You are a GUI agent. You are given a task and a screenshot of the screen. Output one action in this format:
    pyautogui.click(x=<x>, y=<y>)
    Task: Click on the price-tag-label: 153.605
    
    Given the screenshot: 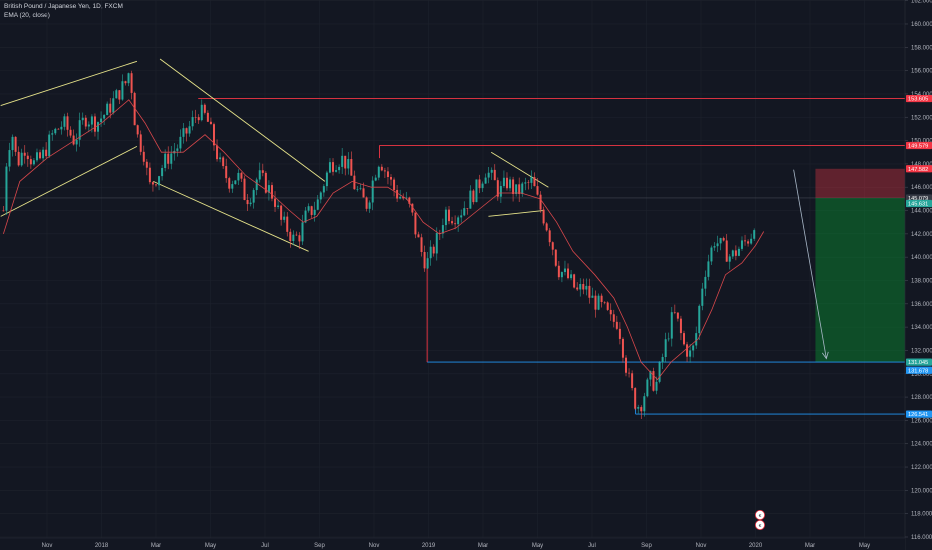 What is the action you would take?
    pyautogui.click(x=918, y=100)
    